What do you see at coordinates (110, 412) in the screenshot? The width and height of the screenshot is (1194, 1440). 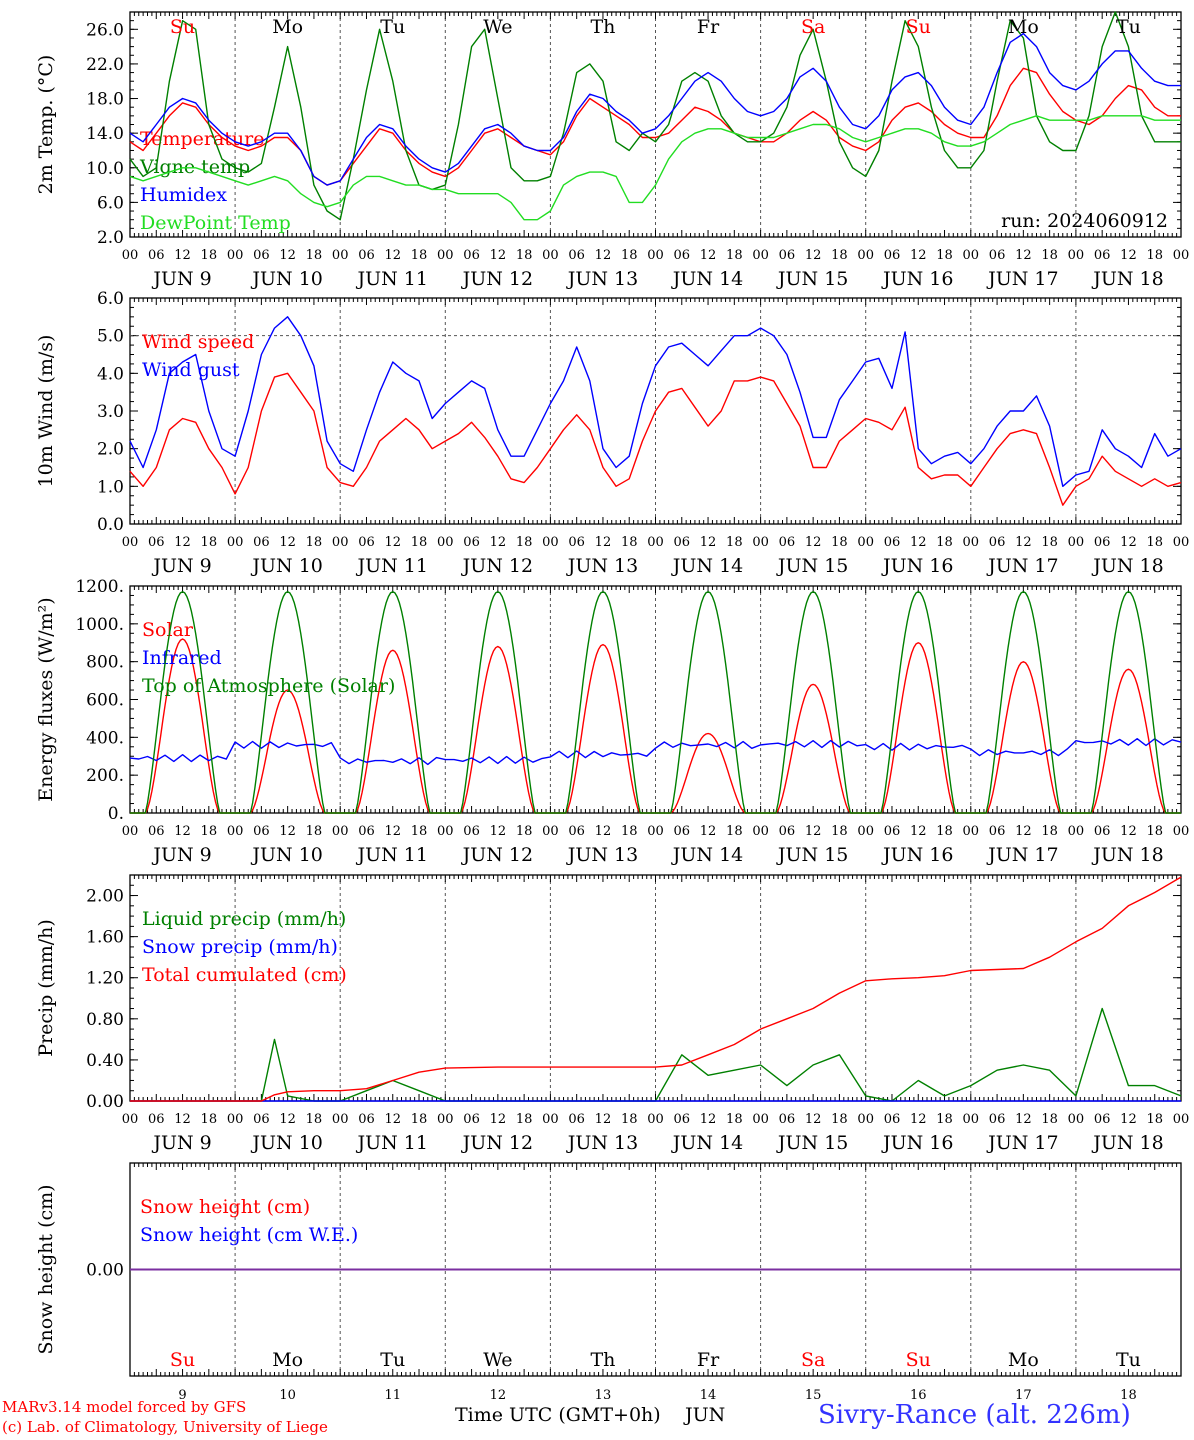 I see `y-tick-label: 3.0` at bounding box center [110, 412].